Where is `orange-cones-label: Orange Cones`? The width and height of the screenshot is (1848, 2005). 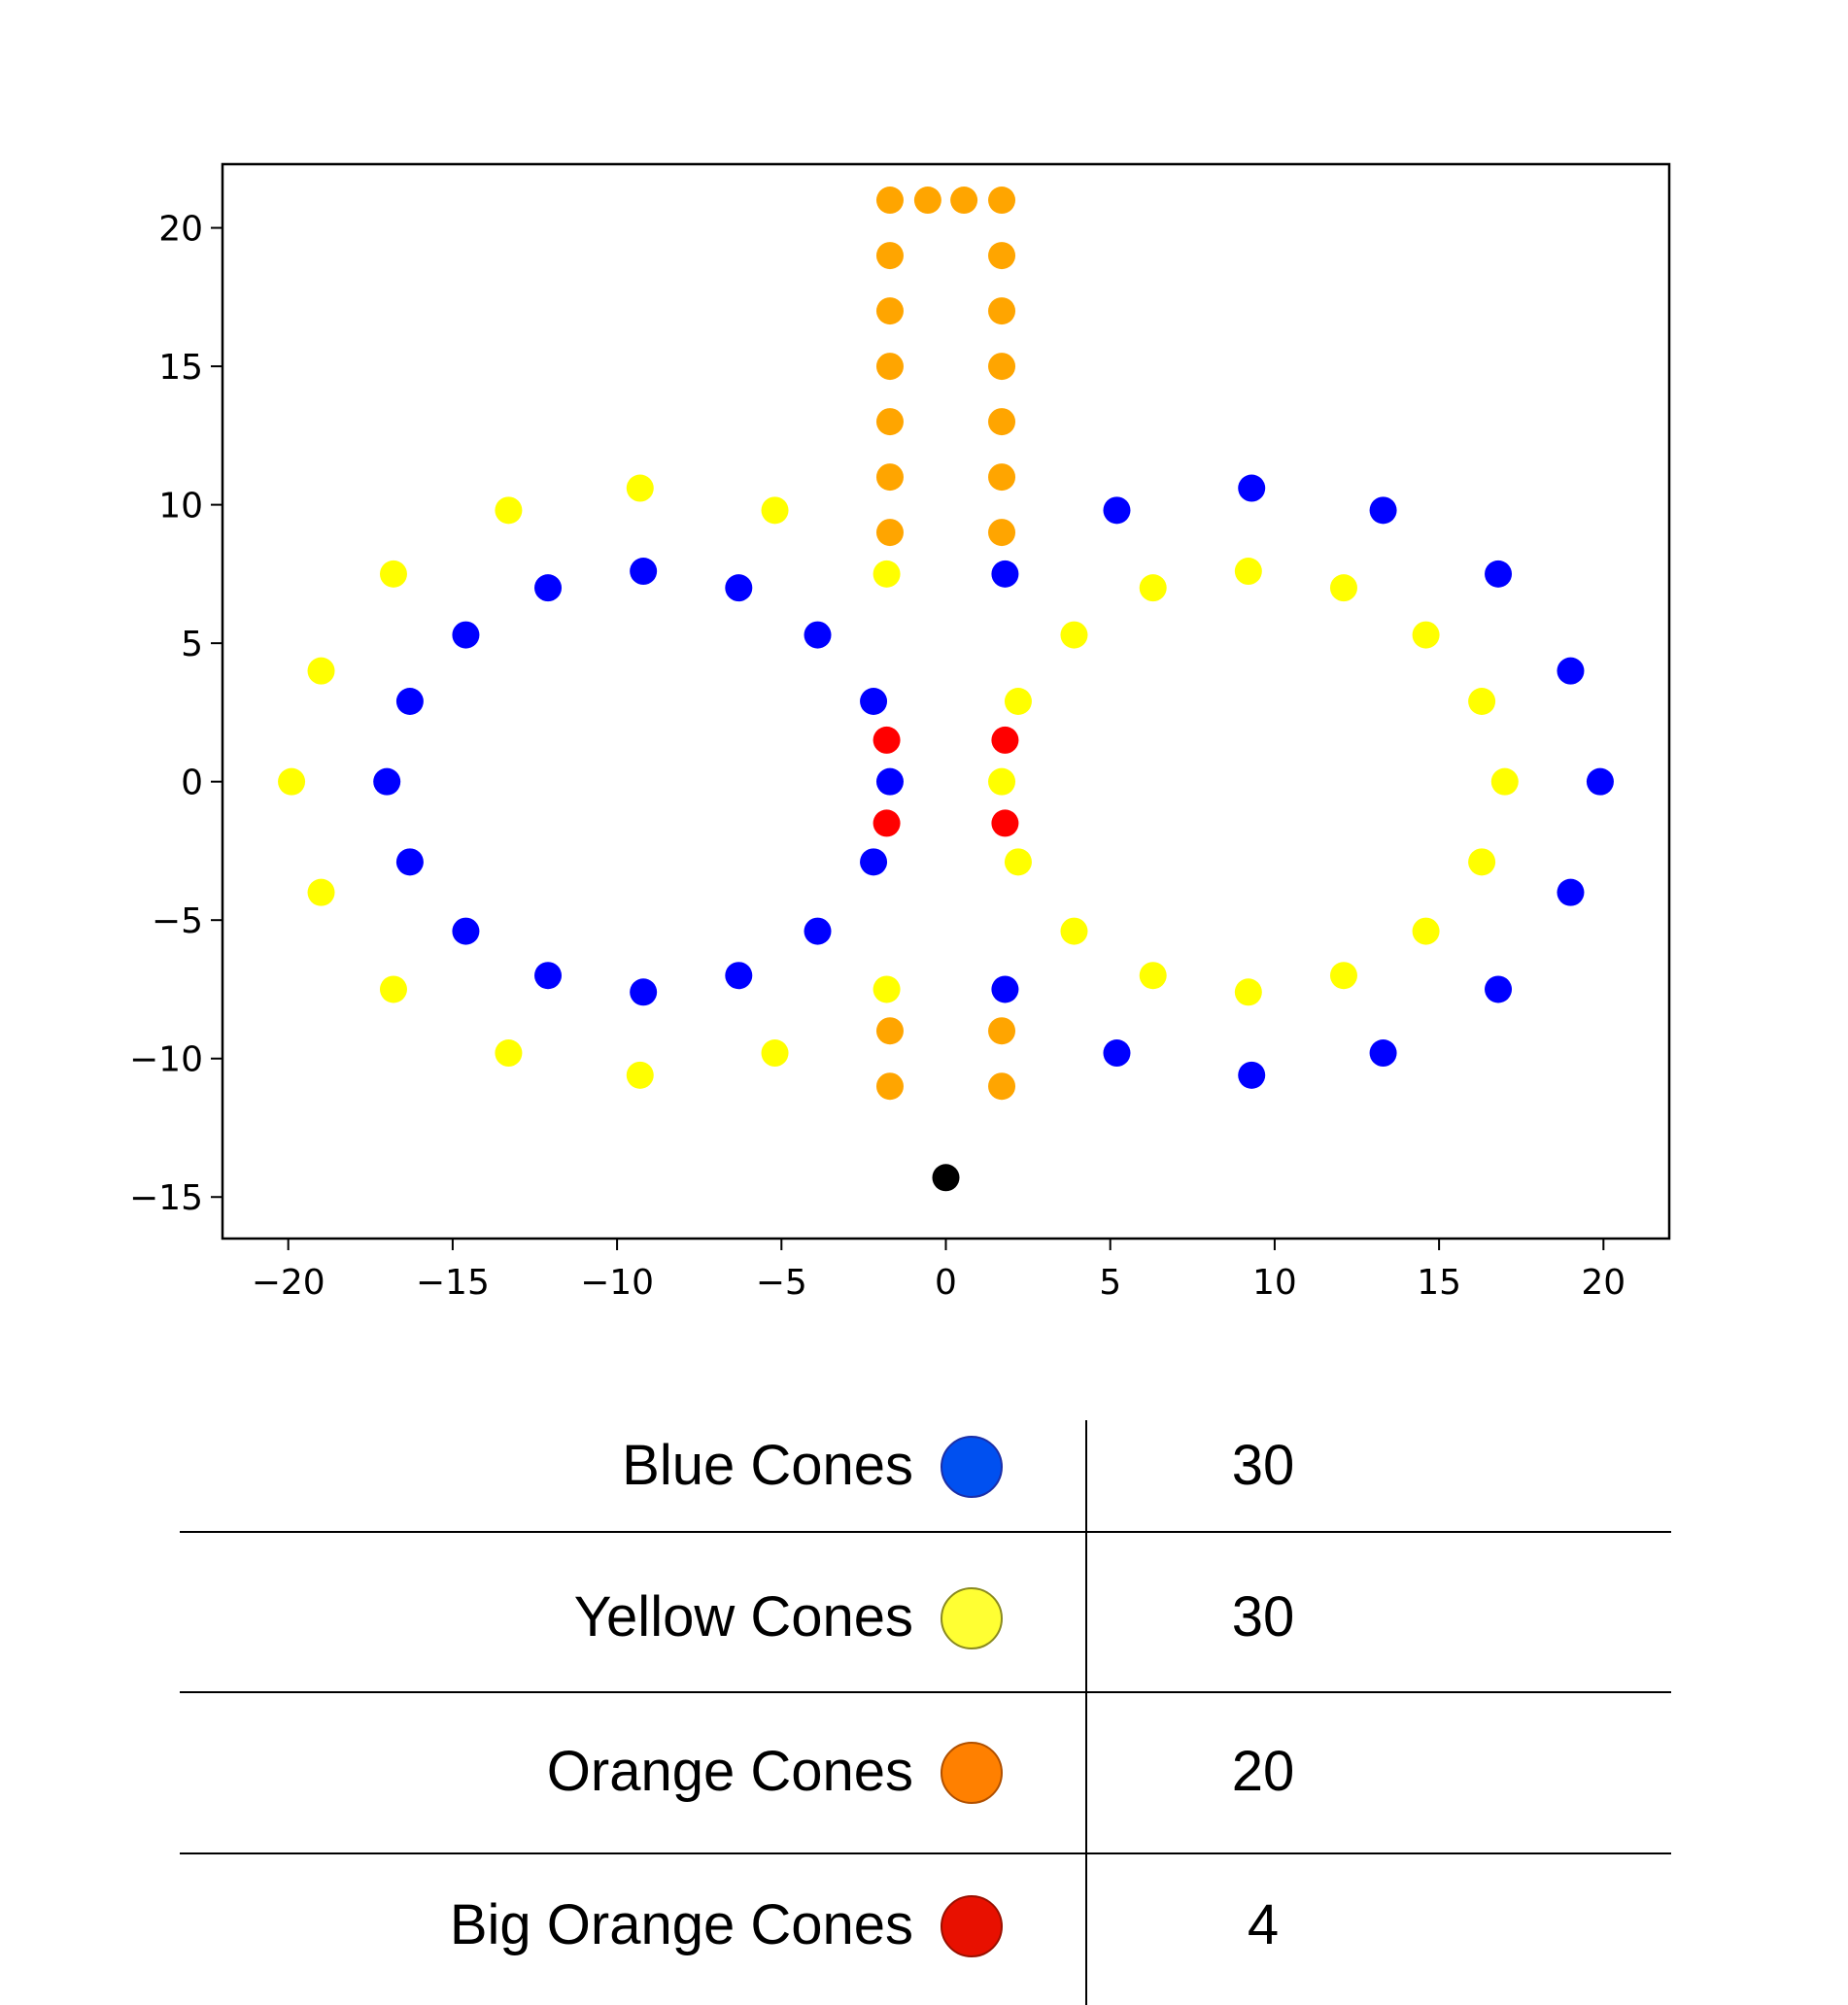
orange-cones-label: Orange Cones is located at coordinates (729, 1771).